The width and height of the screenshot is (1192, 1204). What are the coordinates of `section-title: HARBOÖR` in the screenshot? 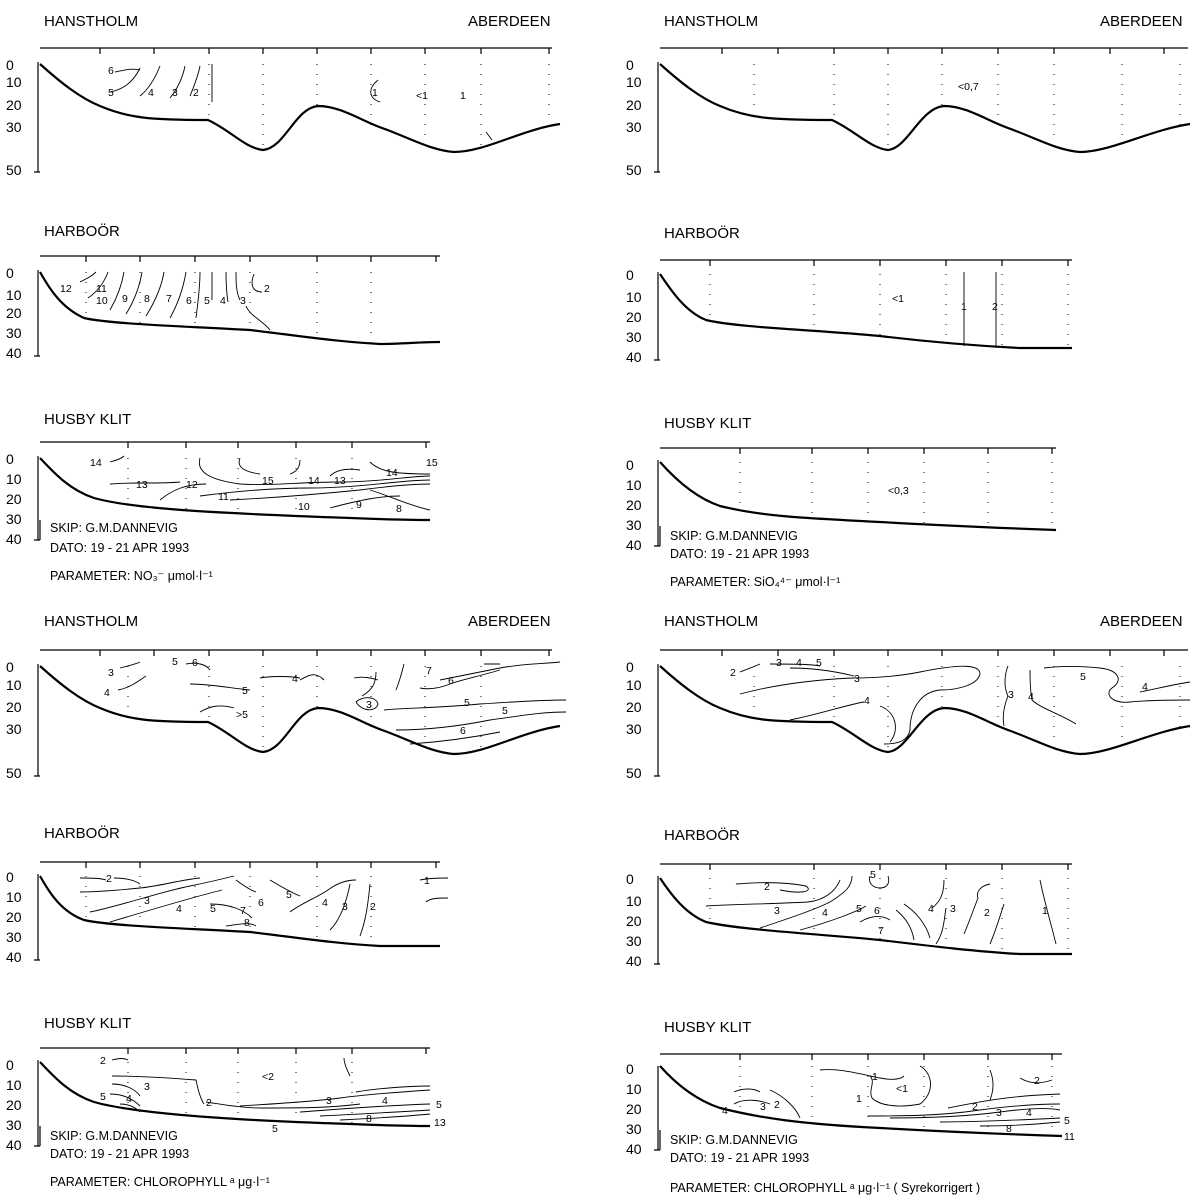 It's located at (82, 833).